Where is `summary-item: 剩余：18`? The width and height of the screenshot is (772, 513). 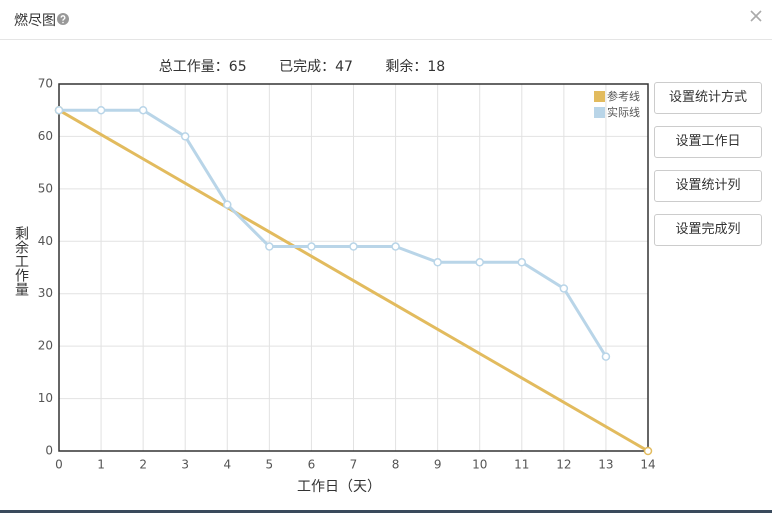
summary-item: 剩余：18 is located at coordinates (415, 67).